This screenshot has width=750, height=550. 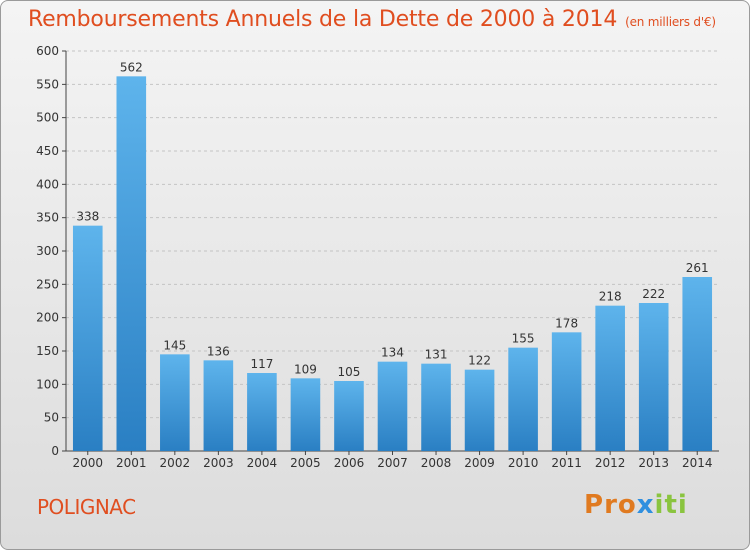 I want to click on x-tick-label: 2002, so click(x=175, y=463).